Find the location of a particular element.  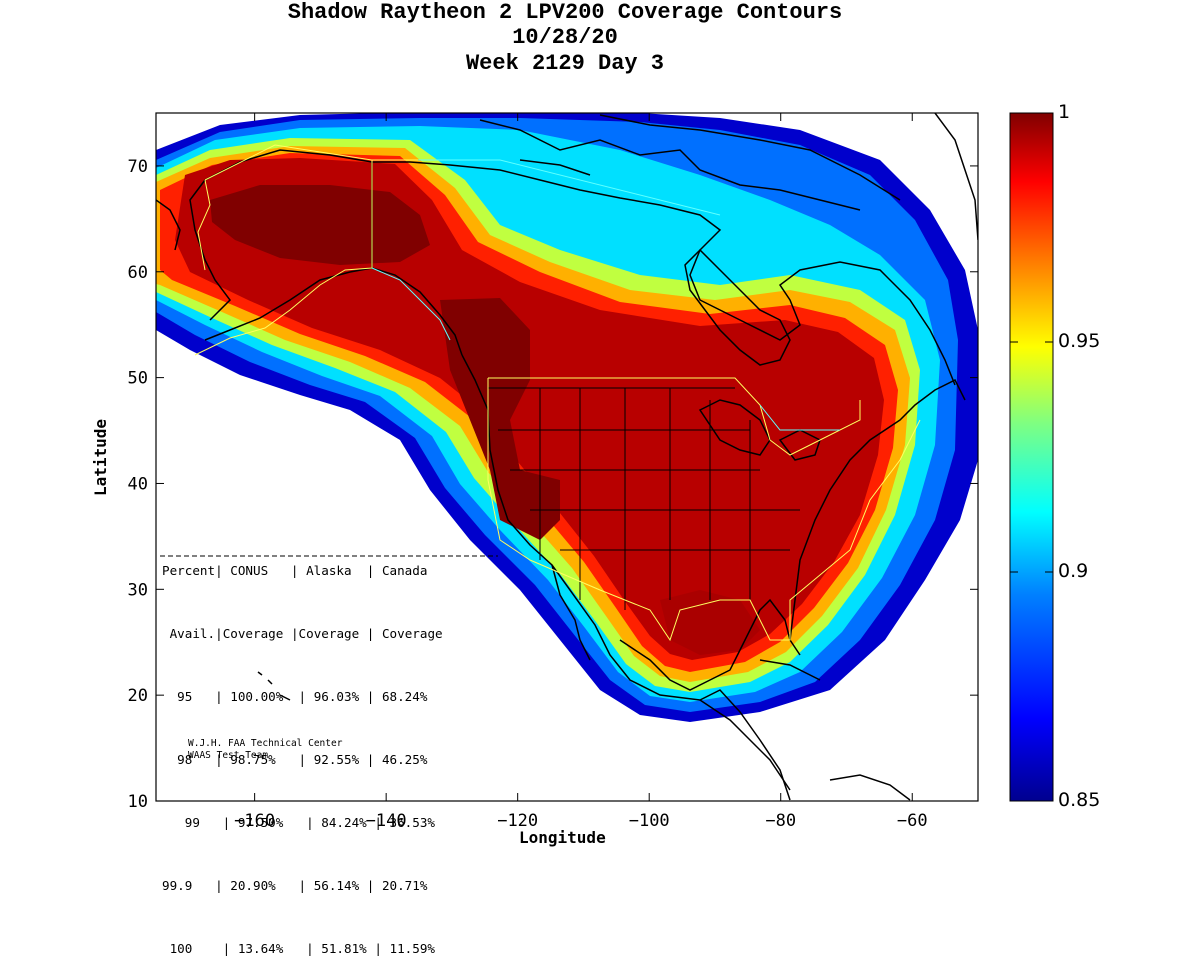

stats-cell: 84.24% is located at coordinates (344, 822).